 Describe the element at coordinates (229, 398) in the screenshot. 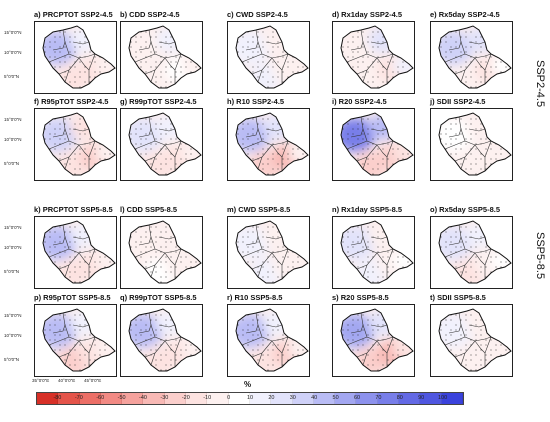

I see `colorbar-tick-label: 0` at that location.